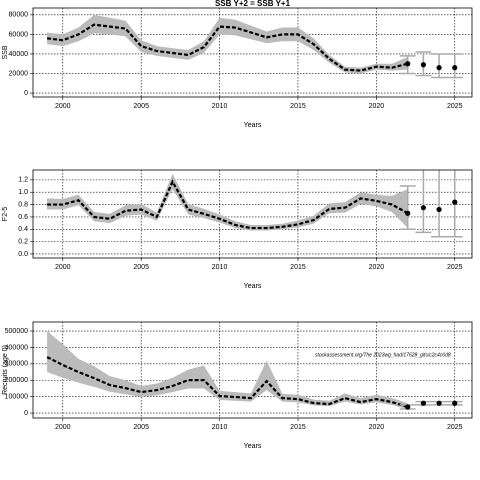 The width and height of the screenshot is (480, 480). What do you see at coordinates (5, 370) in the screenshot?
I see `y-axis-label: Recruits (age 0)` at bounding box center [5, 370].